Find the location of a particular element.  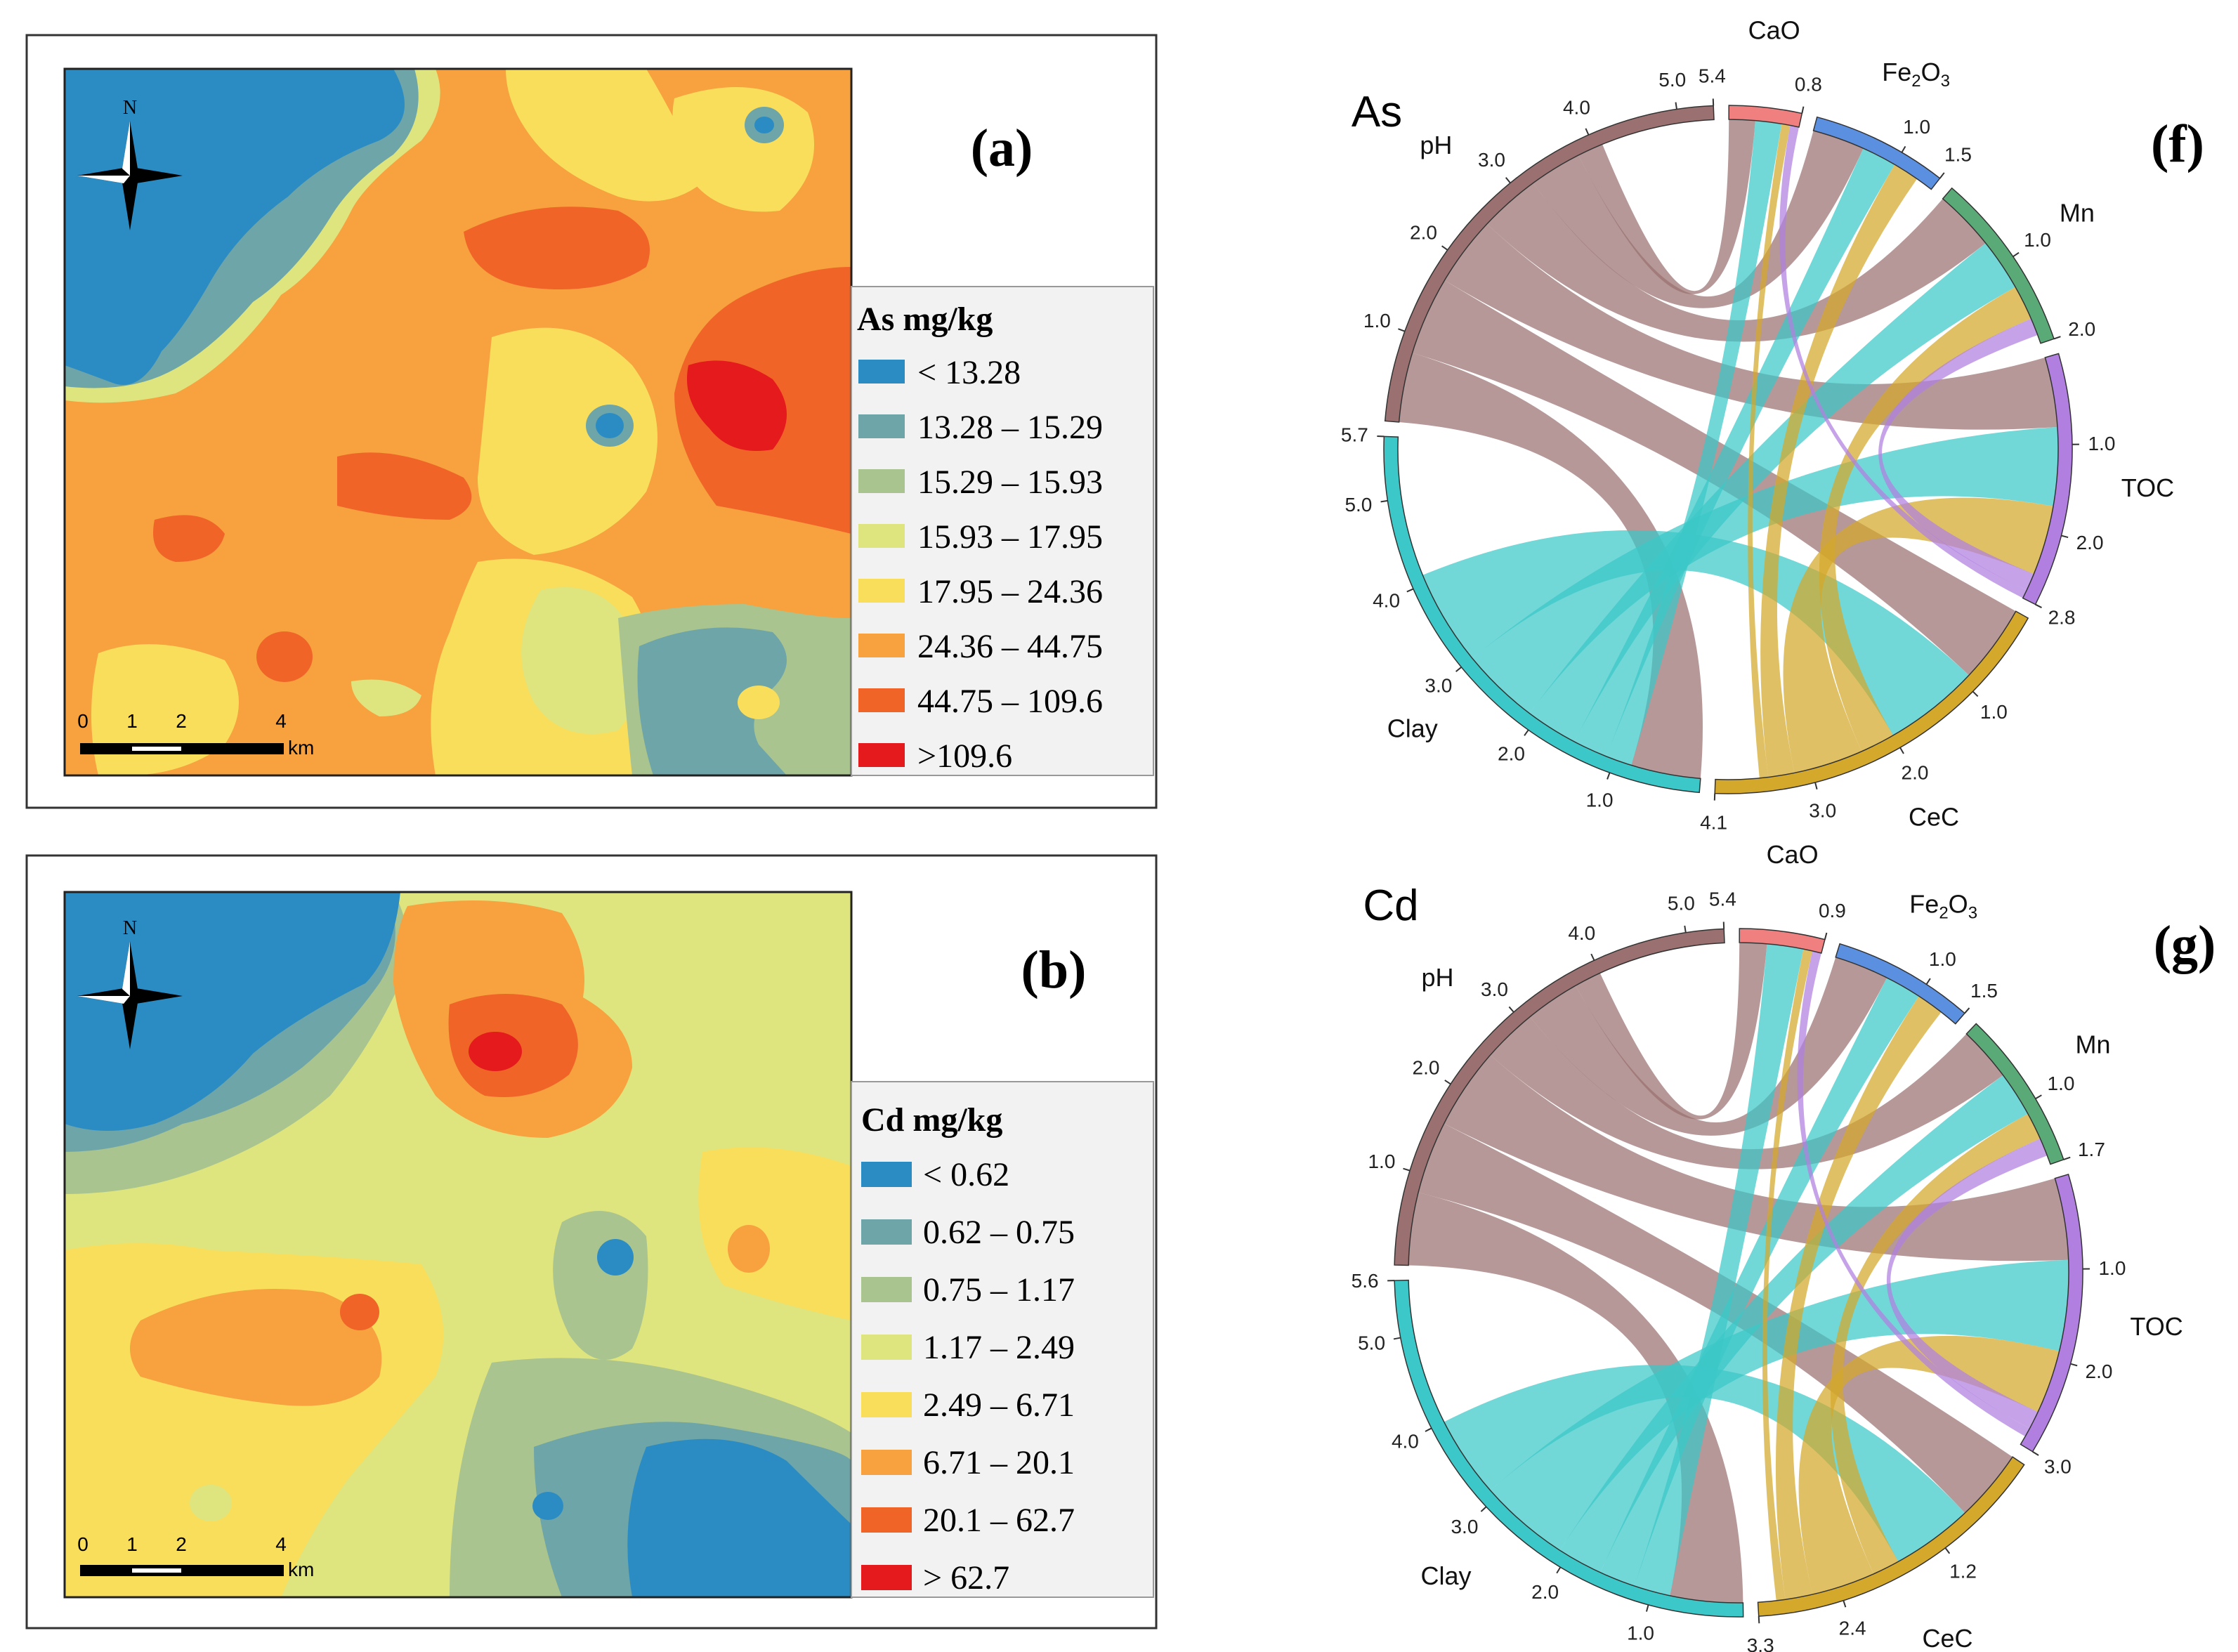

chord-tick-label: 5.7 is located at coordinates (1354, 435).